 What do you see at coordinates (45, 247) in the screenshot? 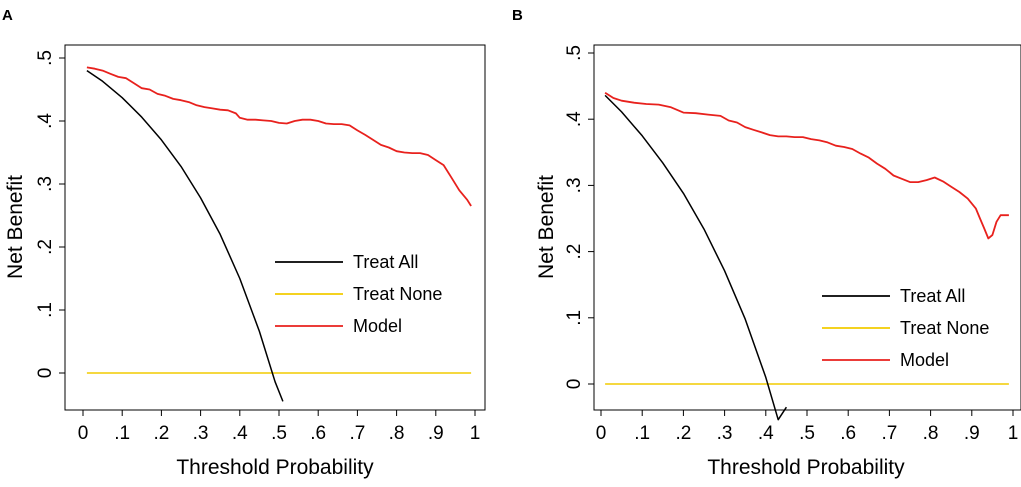
I see `y-tick-label-a: .2` at bounding box center [45, 247].